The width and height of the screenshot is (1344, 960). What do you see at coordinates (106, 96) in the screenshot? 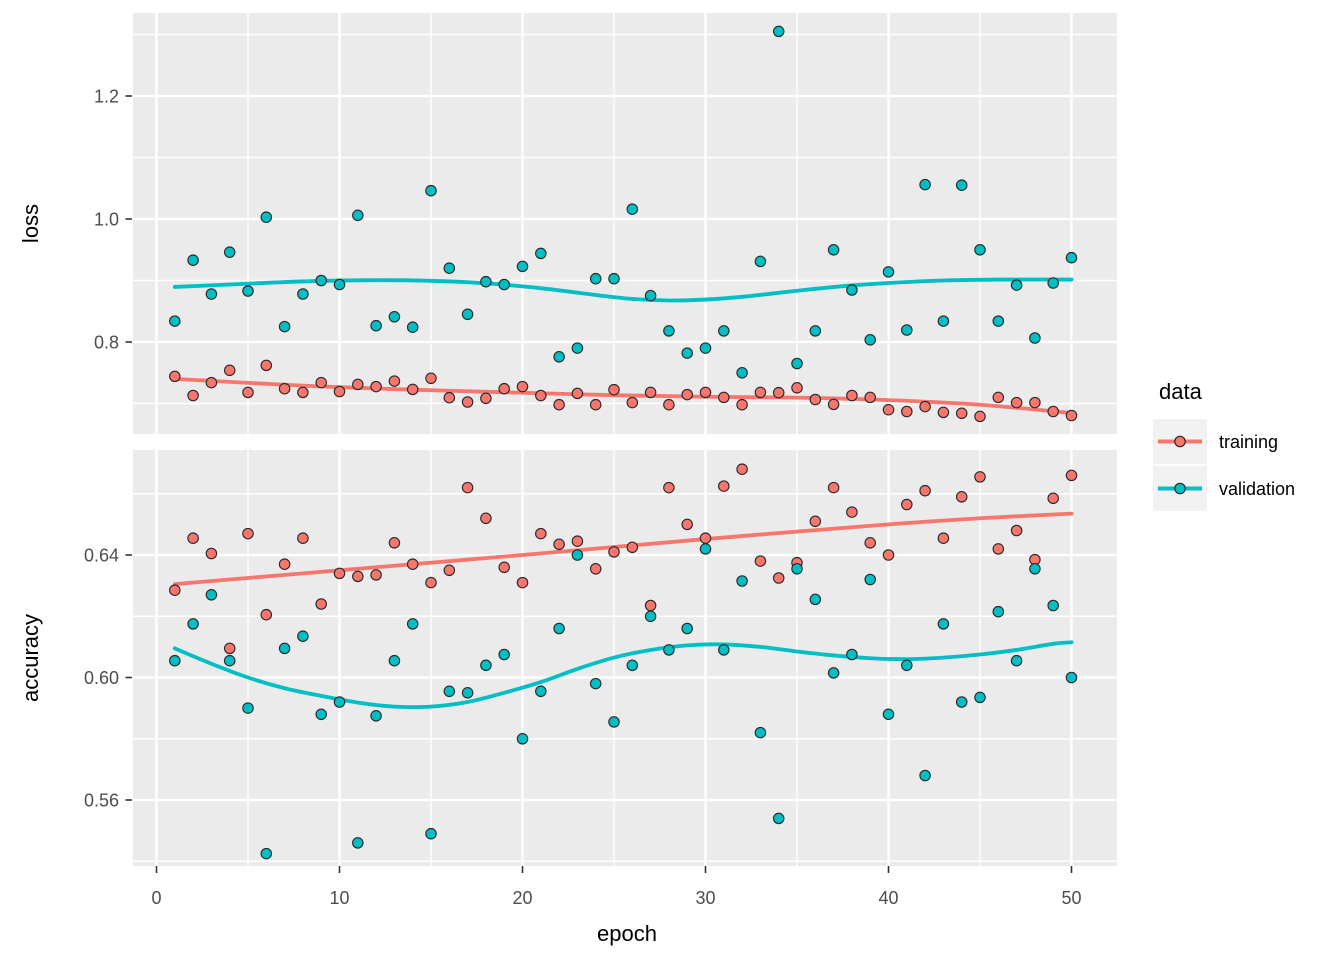
I see `y-tick-label: 1.2` at bounding box center [106, 96].